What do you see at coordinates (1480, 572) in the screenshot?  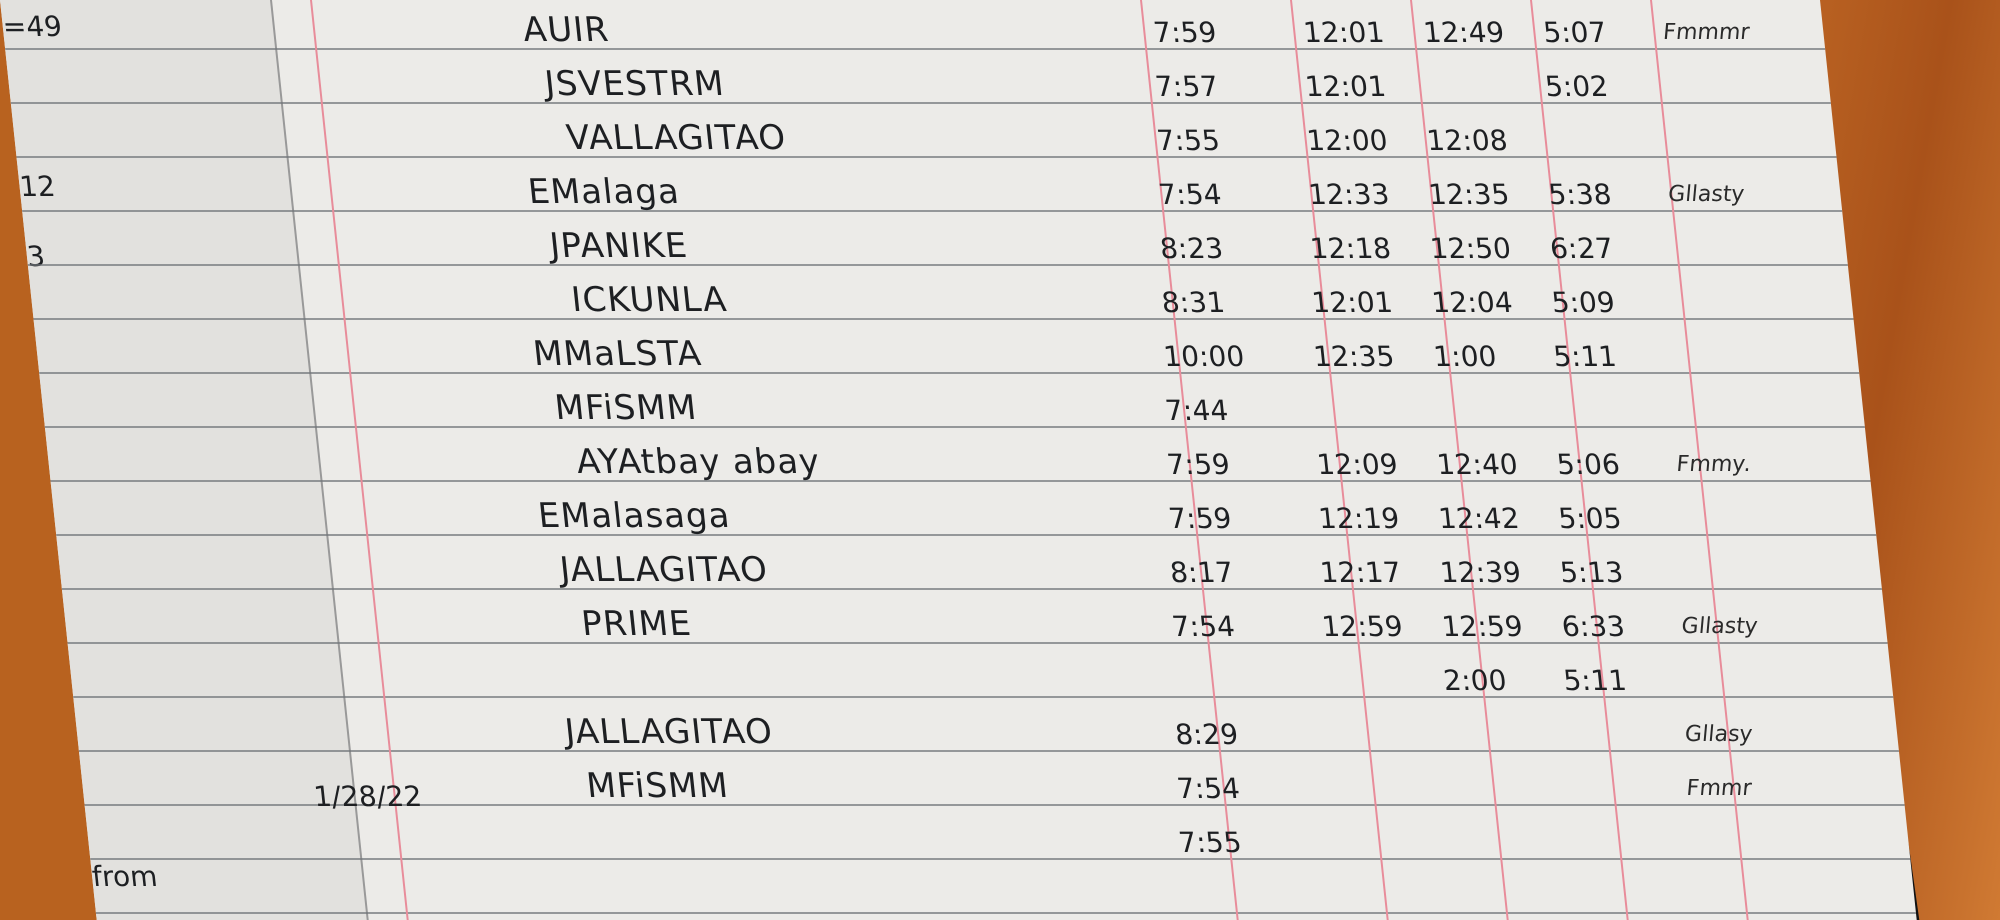 I see `entry-time: 12:39` at bounding box center [1480, 572].